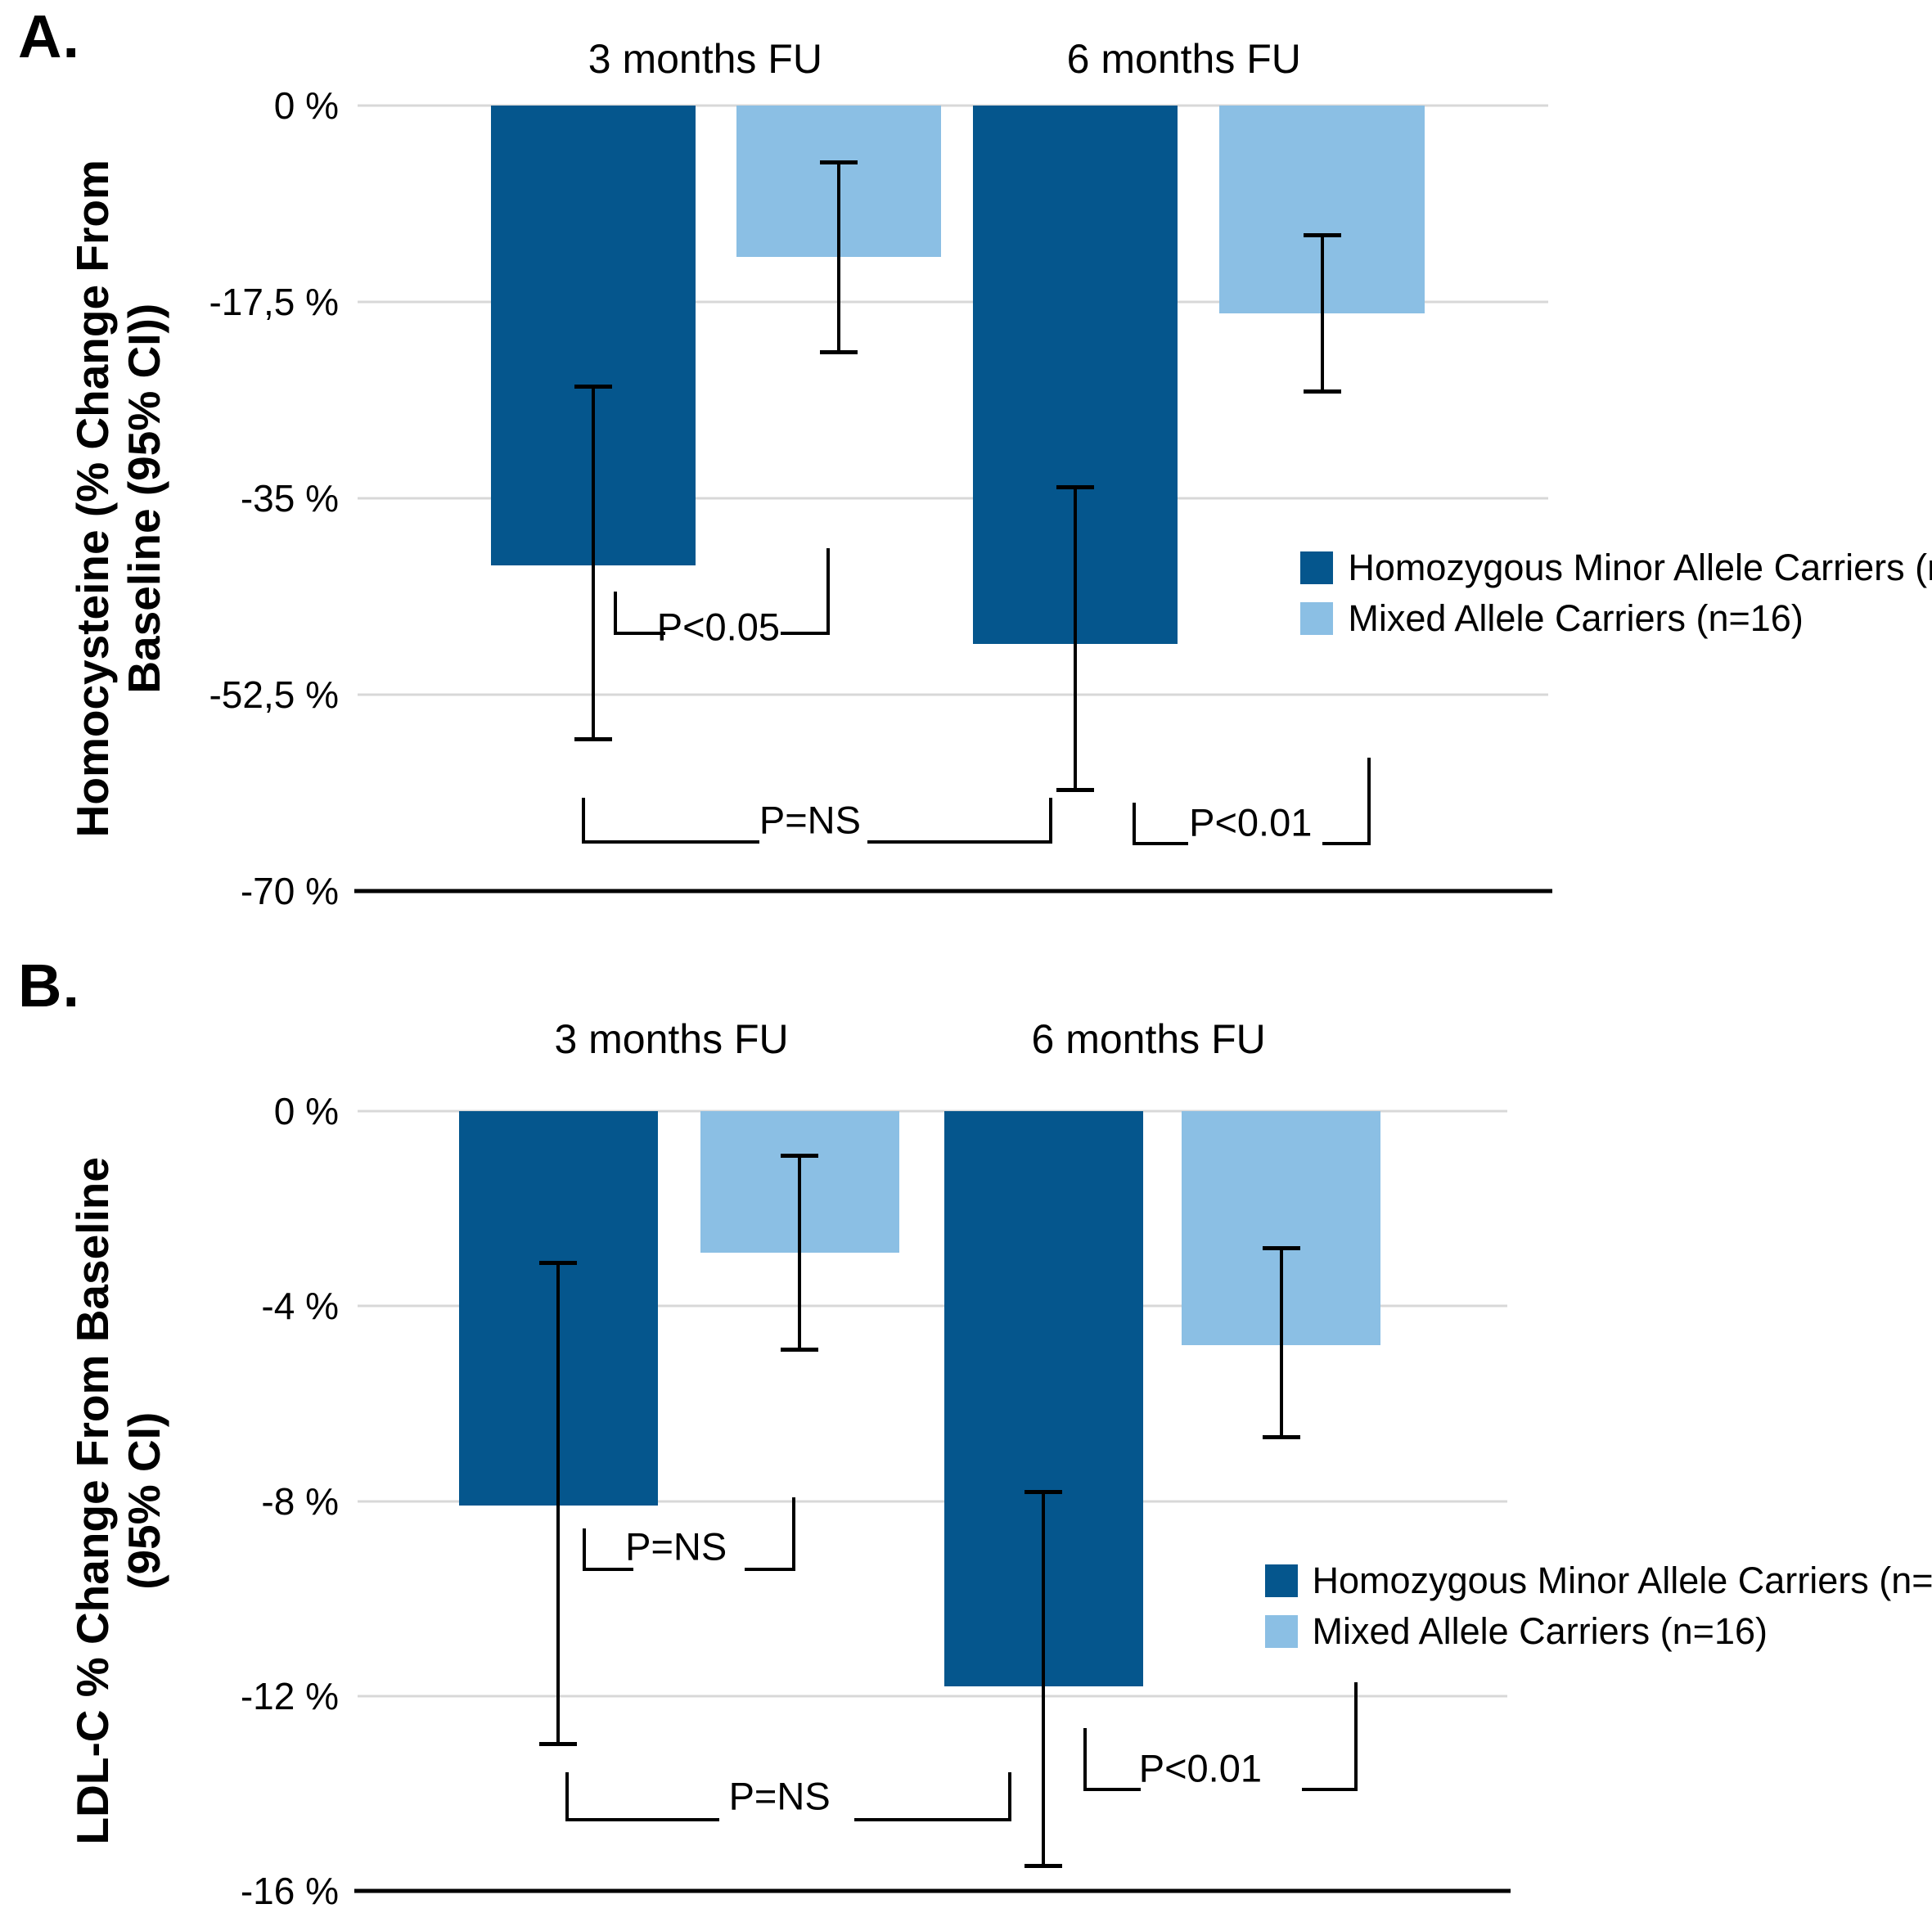 The image size is (1932, 1913). Describe the element at coordinates (49, 36) in the screenshot. I see `panel-a-letter: A.` at that location.